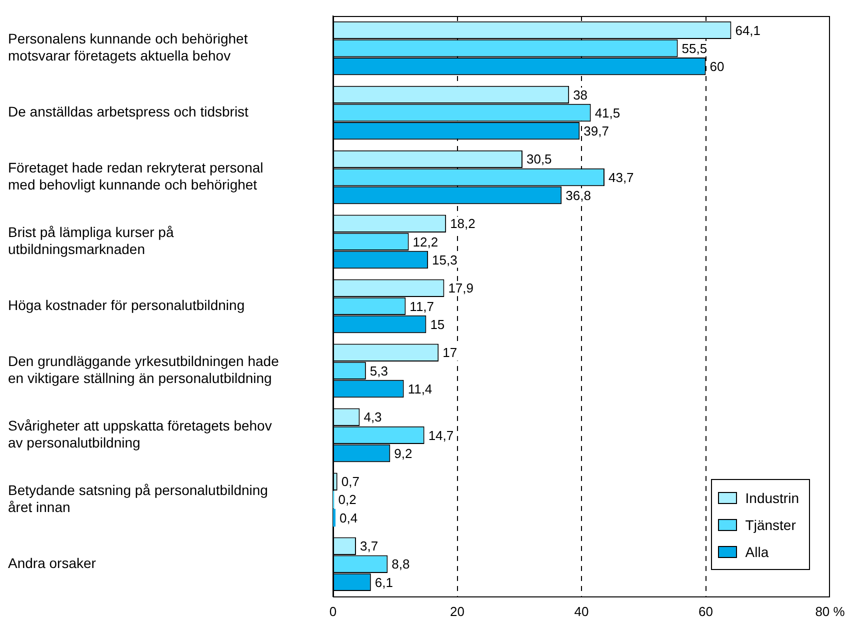  Describe the element at coordinates (128, 47) in the screenshot. I see `y-tick-label: Personalens kunnande och behörighet motsvarar företagets aktuella behov` at that location.